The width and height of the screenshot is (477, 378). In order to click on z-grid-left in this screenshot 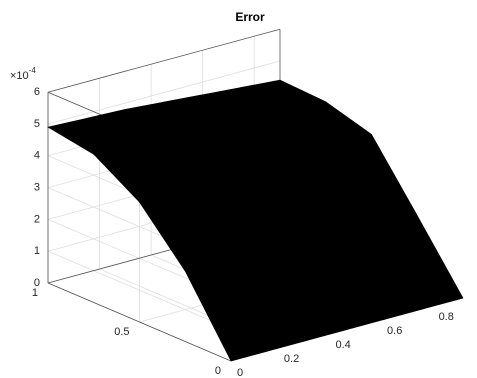, I will do `click(139, 290)`.